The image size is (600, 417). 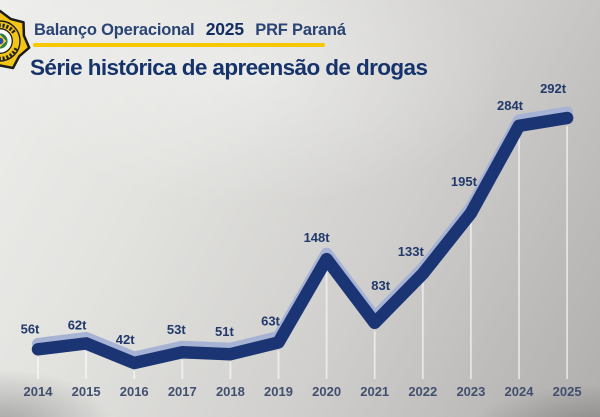 What do you see at coordinates (224, 29) in the screenshot?
I see `header-year: 2025` at bounding box center [224, 29].